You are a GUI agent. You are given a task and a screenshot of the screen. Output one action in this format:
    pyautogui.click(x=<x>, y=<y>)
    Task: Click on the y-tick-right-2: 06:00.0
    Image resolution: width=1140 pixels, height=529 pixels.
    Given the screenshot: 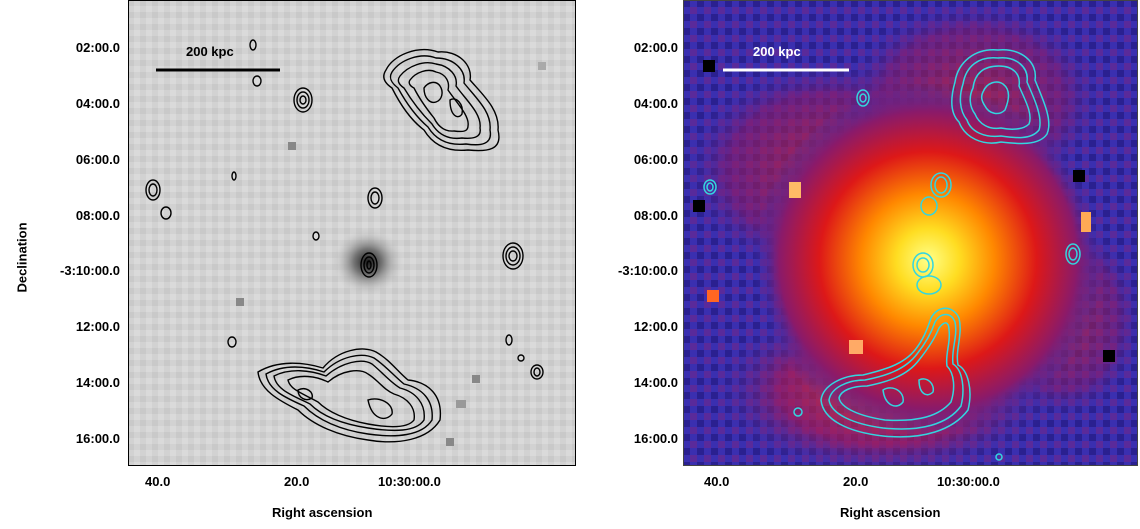 What is the action you would take?
    pyautogui.click(x=655, y=159)
    